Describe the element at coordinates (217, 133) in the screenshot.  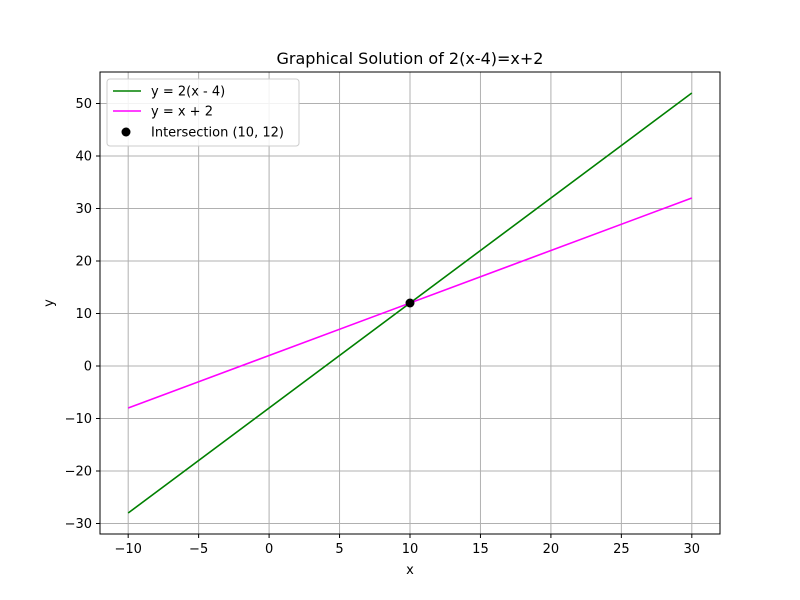
I see `legend-label-intersection: Intersection (10, 12)` at that location.